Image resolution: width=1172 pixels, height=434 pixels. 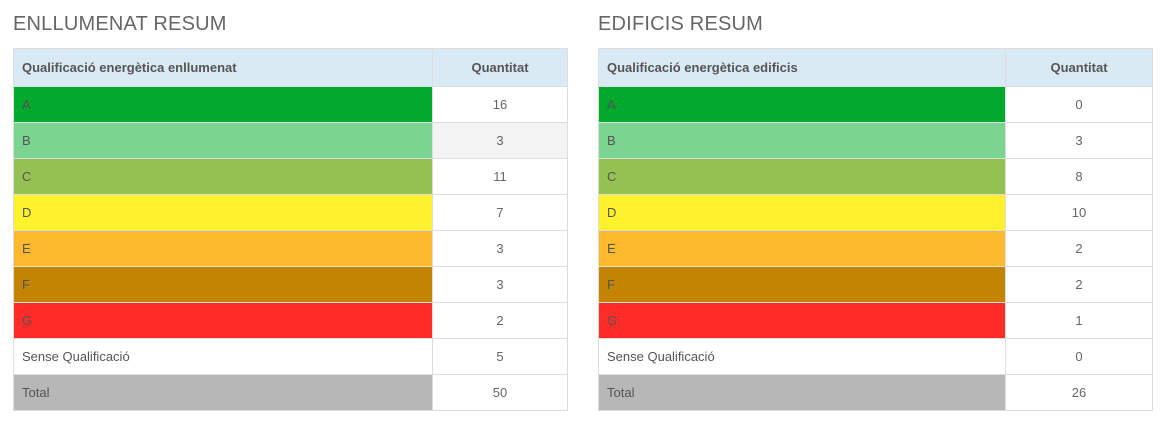 I want to click on table-total-row: Total 26, so click(x=875, y=392).